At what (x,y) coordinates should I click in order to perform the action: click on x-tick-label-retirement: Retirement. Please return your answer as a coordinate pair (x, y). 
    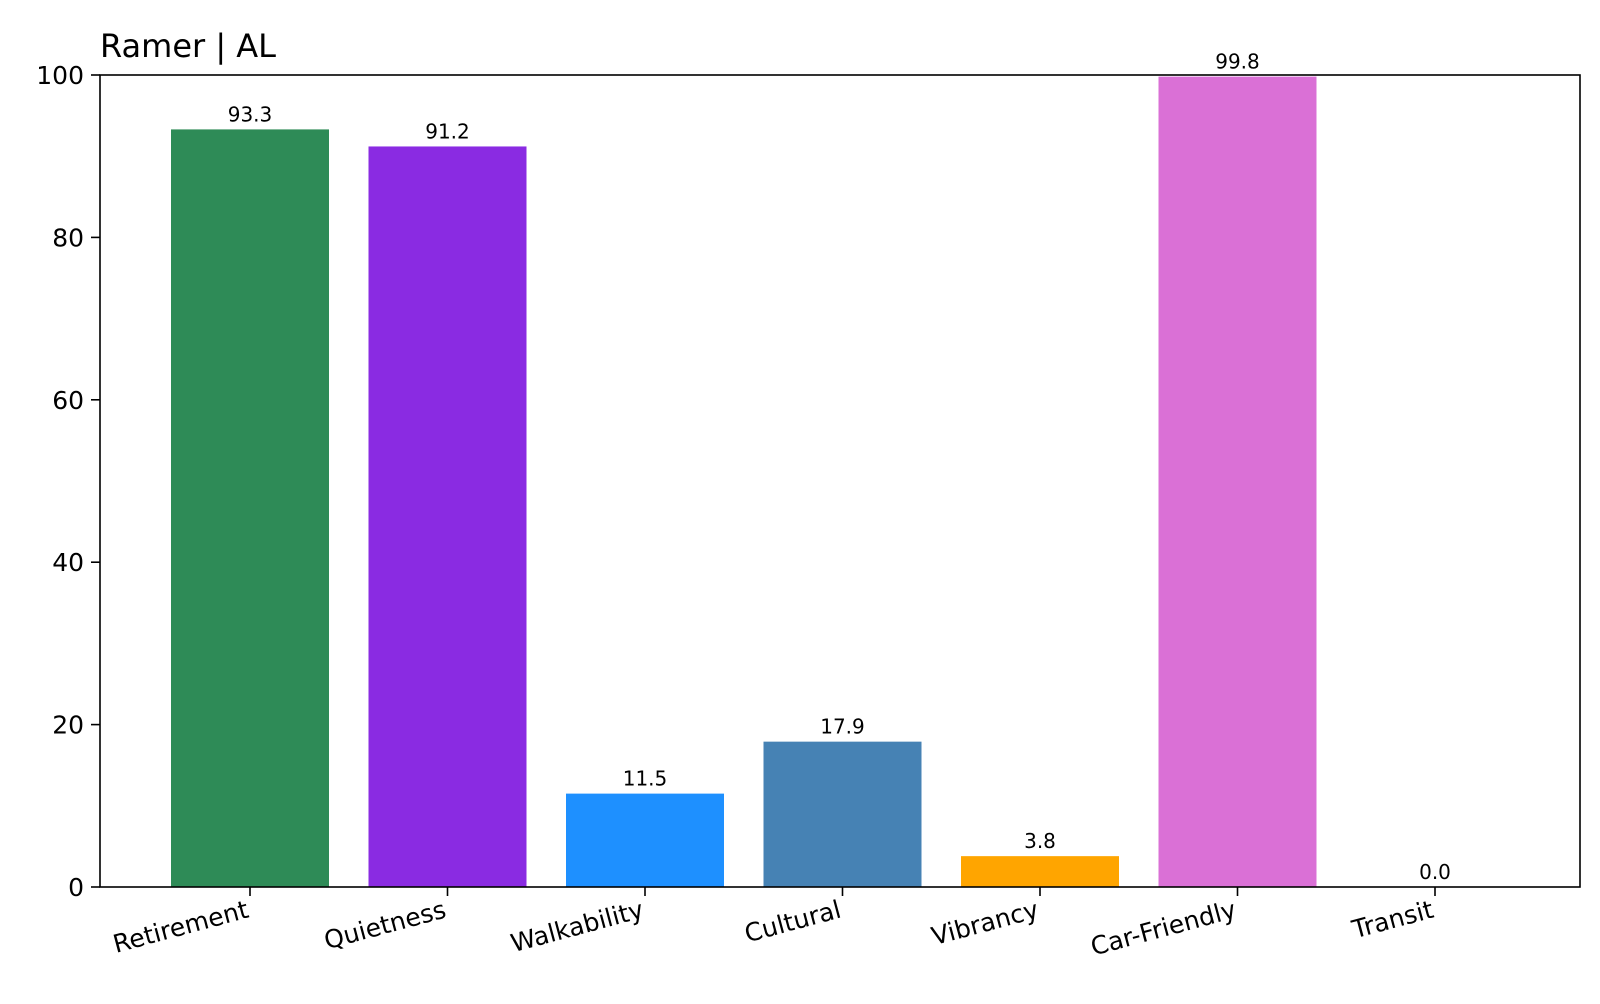
    Looking at the image, I should click on (181, 927).